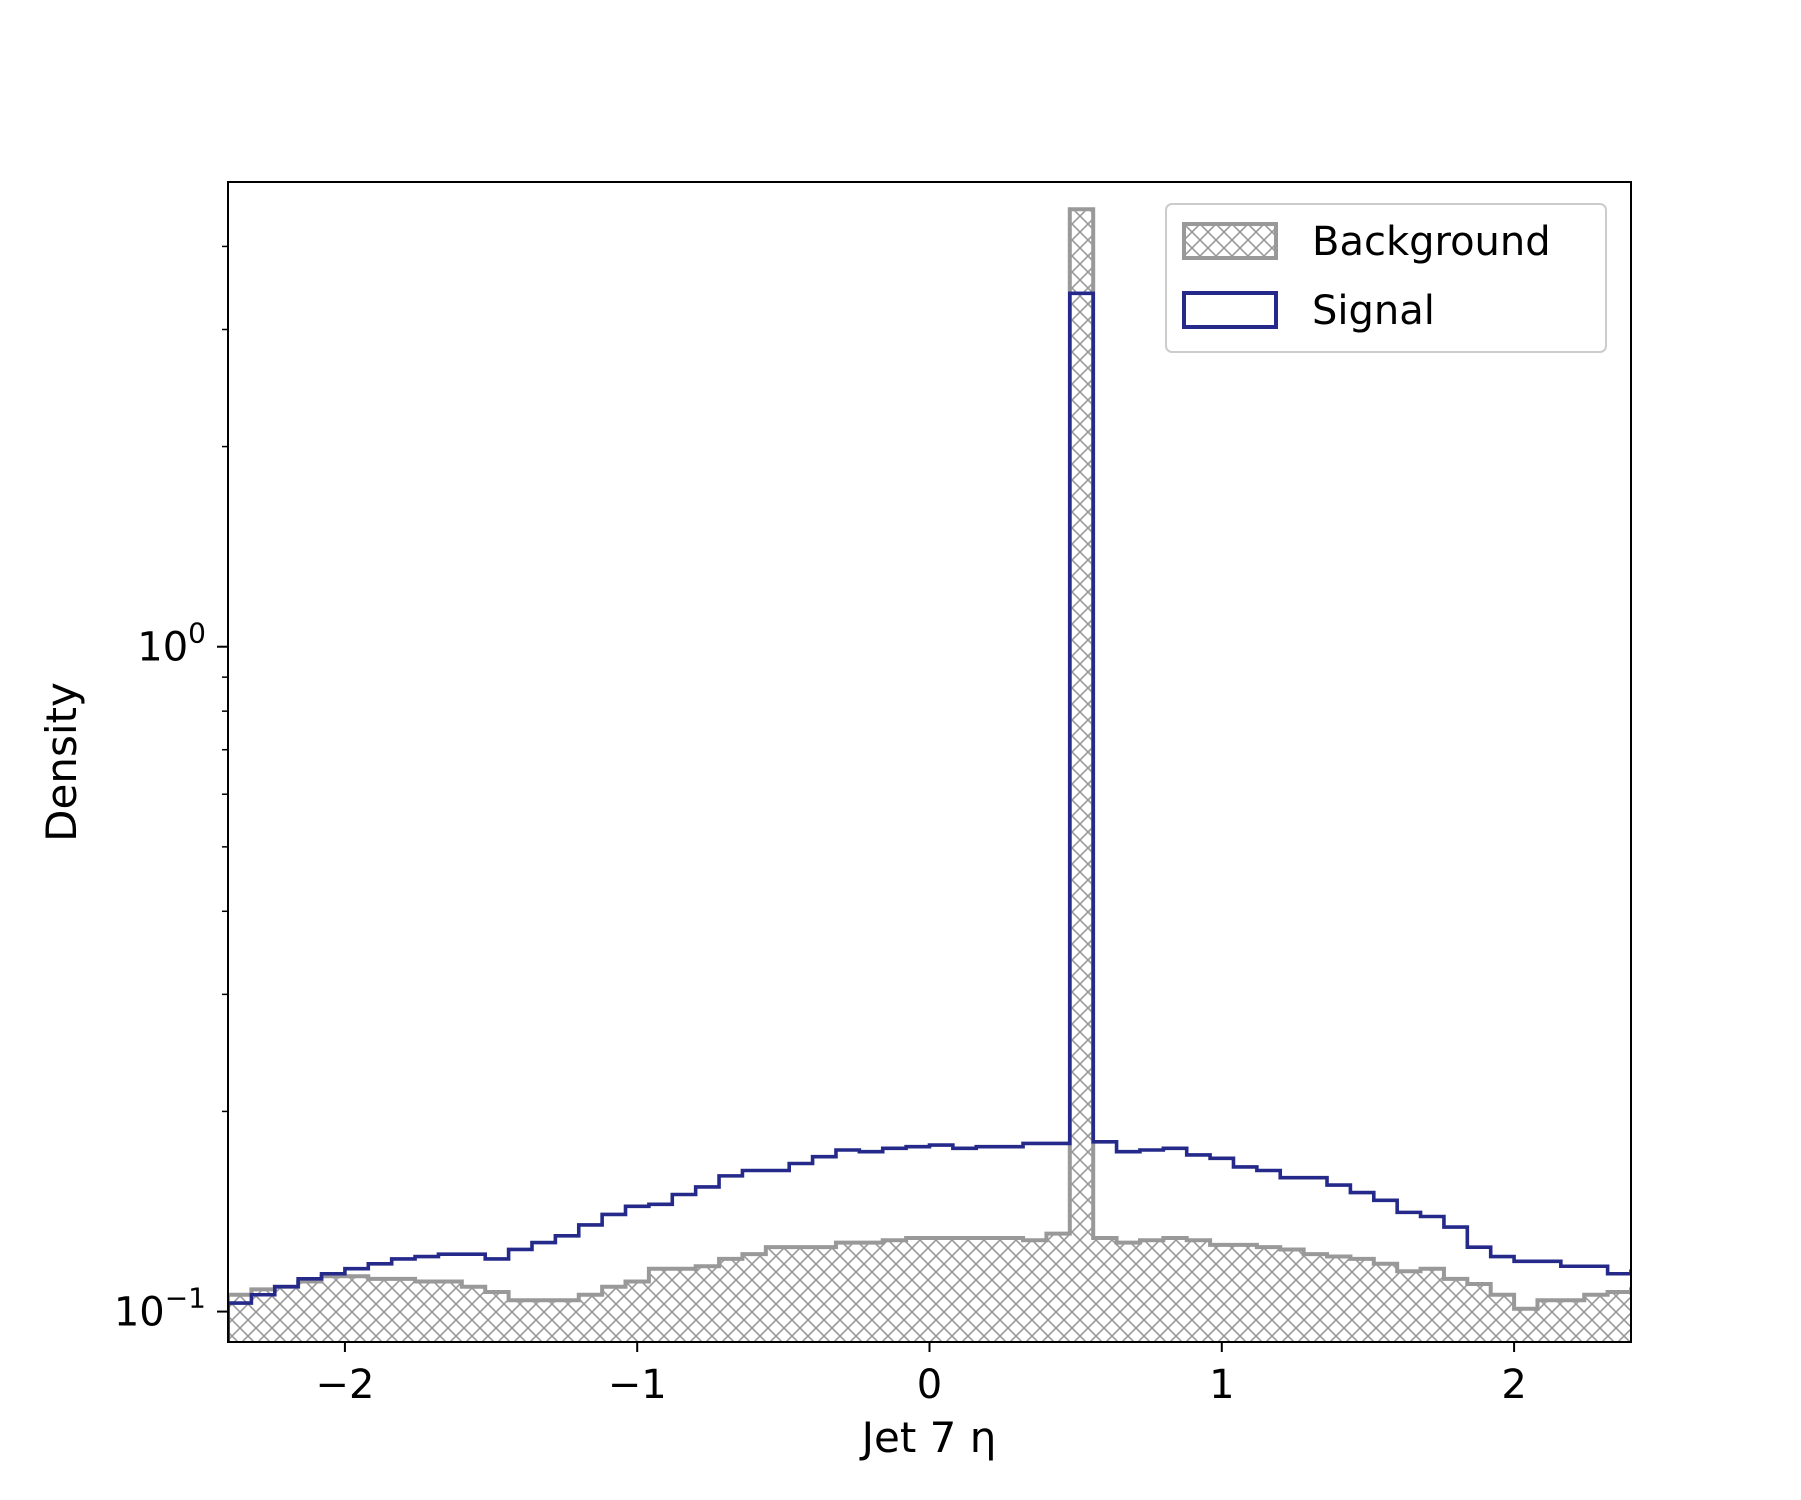 Image resolution: width=1801 pixels, height=1500 pixels. What do you see at coordinates (344, 1385) in the screenshot?
I see `x-tick-label: −2` at bounding box center [344, 1385].